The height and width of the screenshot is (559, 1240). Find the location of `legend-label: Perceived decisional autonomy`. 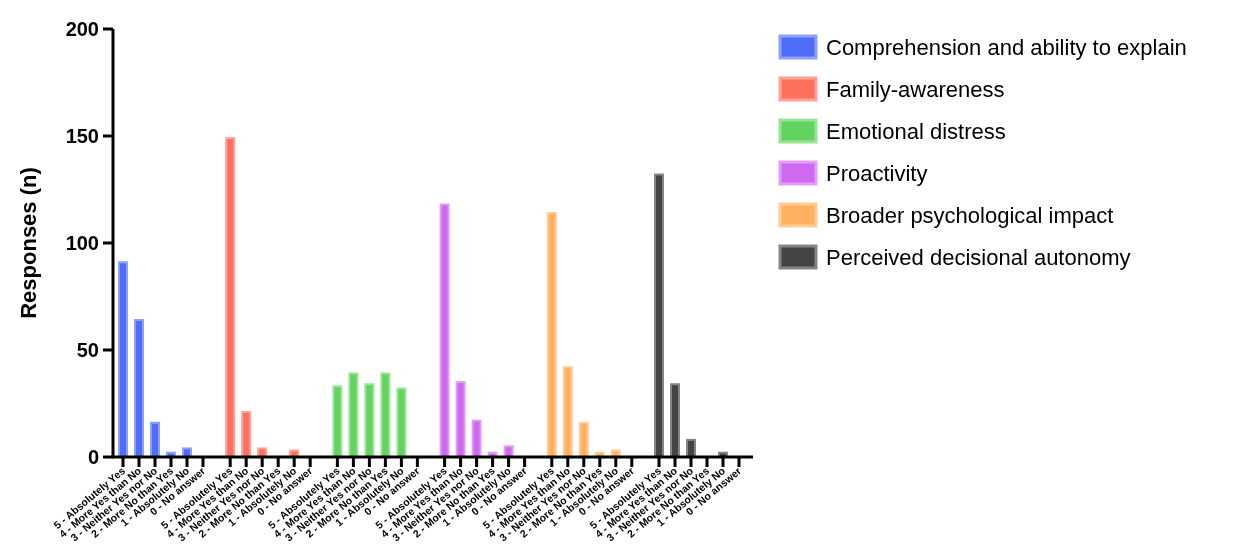

legend-label: Perceived decisional autonomy is located at coordinates (978, 257).